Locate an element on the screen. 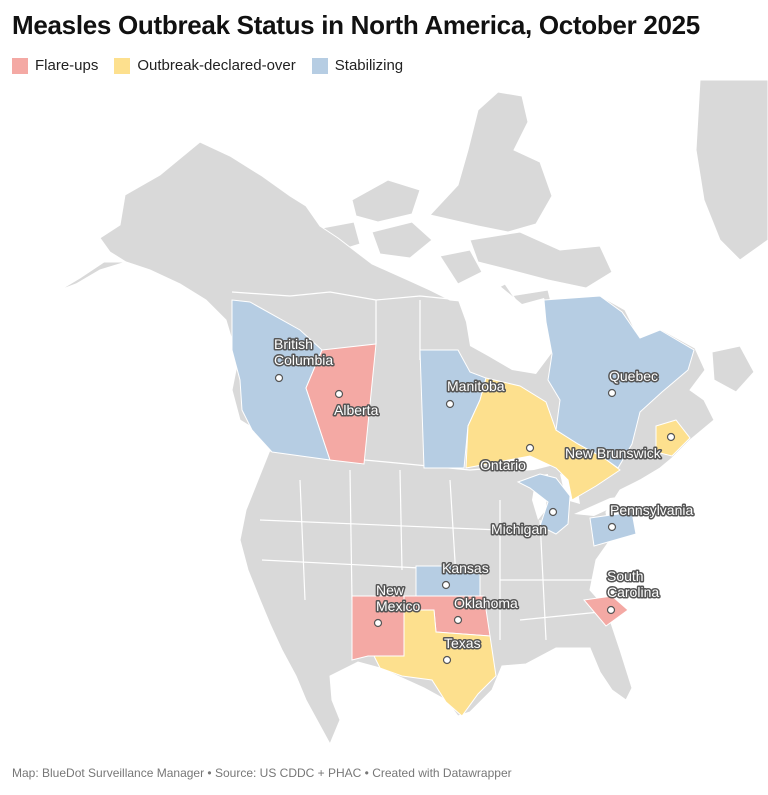 This screenshot has width=768, height=795. label-kansas: Kansas is located at coordinates (465, 568).